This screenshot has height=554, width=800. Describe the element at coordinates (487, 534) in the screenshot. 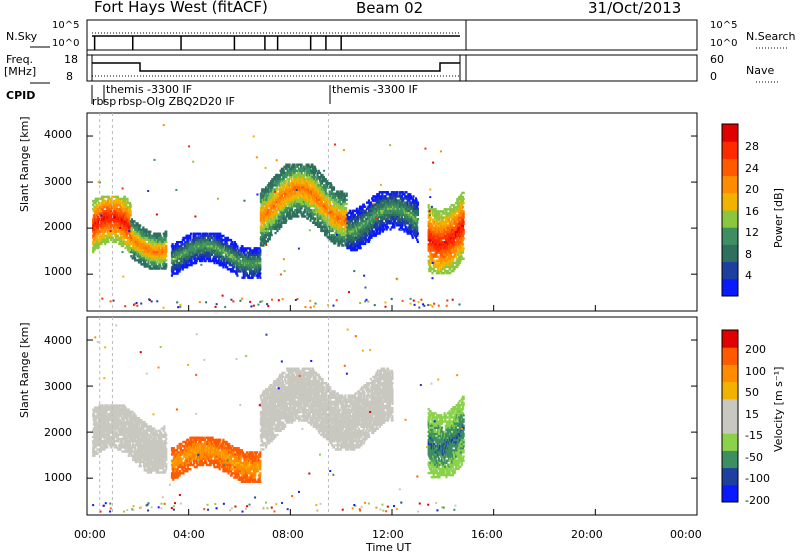

I see `xtick-1600: 16:00` at that location.